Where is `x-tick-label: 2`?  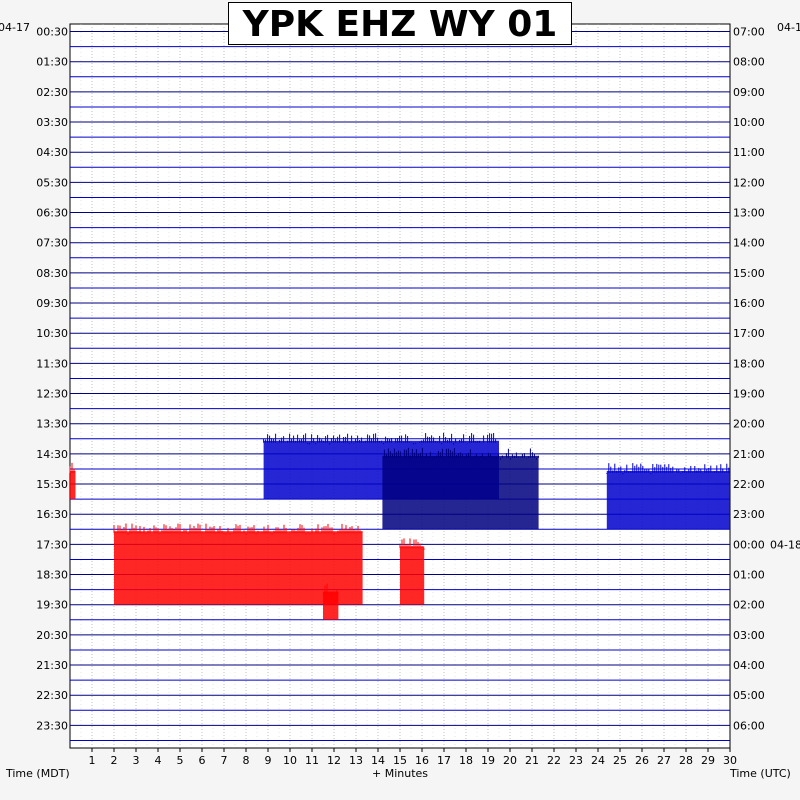
x-tick-label: 2 is located at coordinates (114, 760).